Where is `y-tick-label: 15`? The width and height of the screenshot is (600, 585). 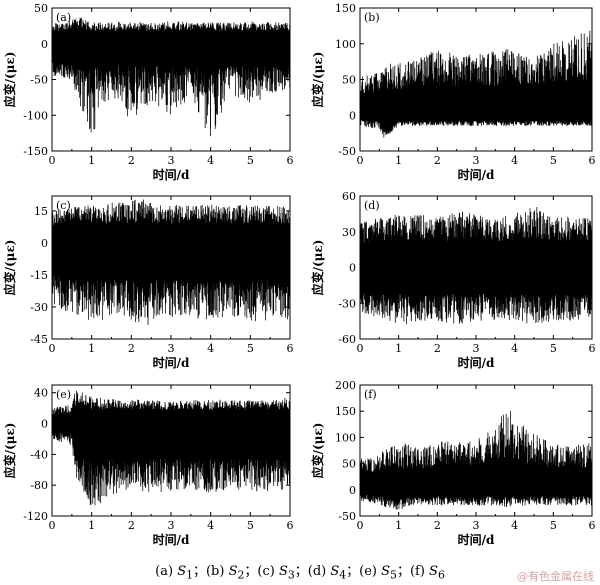 y-tick-label: 15 is located at coordinates (41, 211).